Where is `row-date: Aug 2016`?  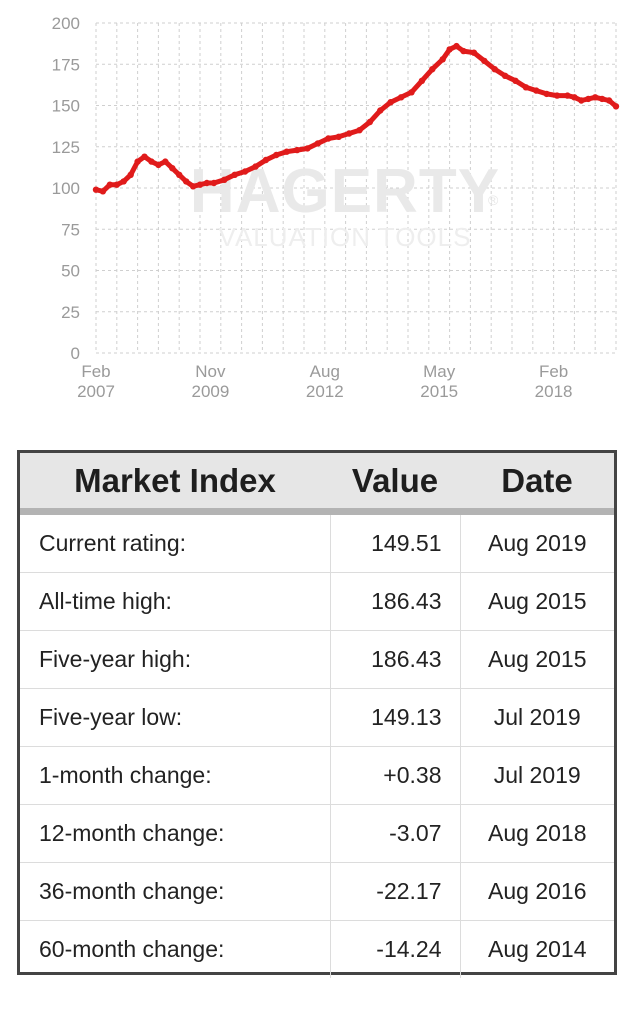 row-date: Aug 2016 is located at coordinates (537, 891).